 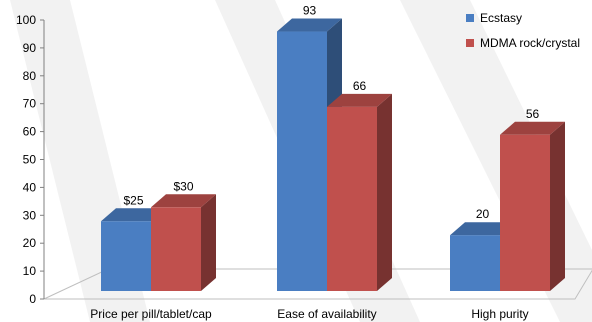 What do you see at coordinates (133, 200) in the screenshot?
I see `data-label: $25` at bounding box center [133, 200].